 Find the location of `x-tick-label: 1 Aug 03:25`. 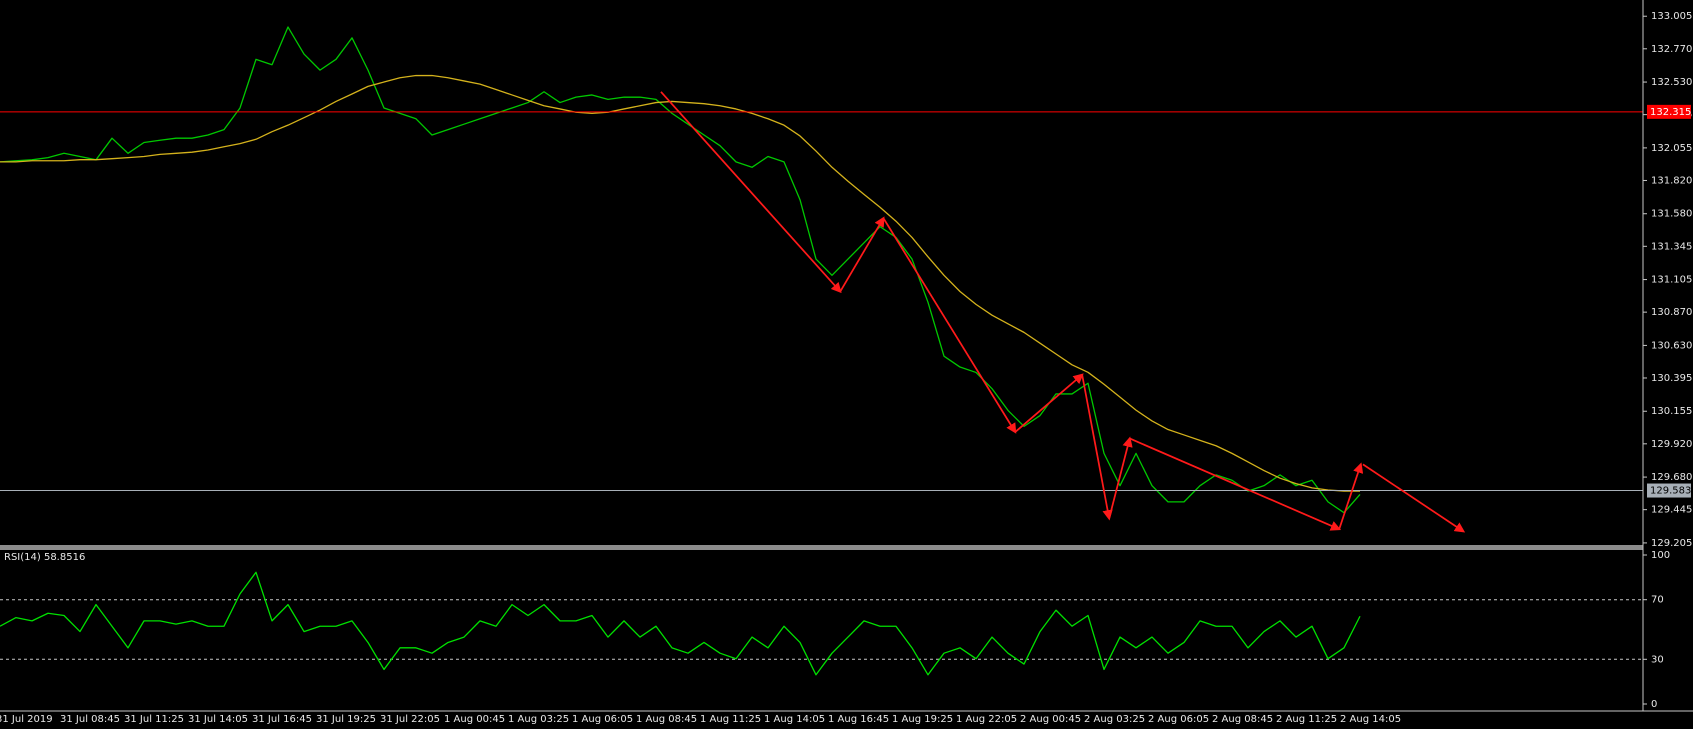

x-tick-label: 1 Aug 03:25 is located at coordinates (538, 719).